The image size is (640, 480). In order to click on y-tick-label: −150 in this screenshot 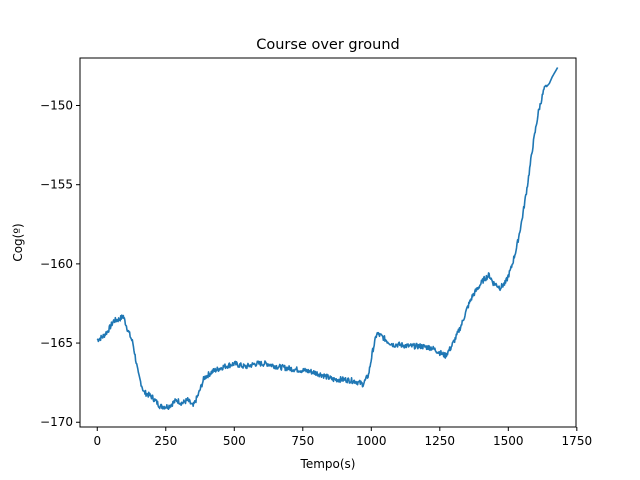, I will do `click(56, 106)`.